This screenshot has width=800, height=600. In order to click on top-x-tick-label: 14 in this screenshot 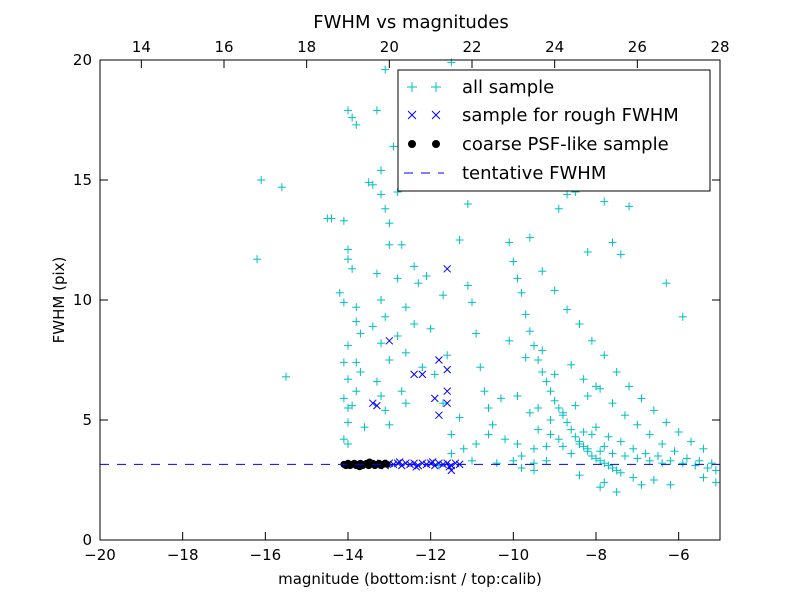, I will do `click(141, 47)`.